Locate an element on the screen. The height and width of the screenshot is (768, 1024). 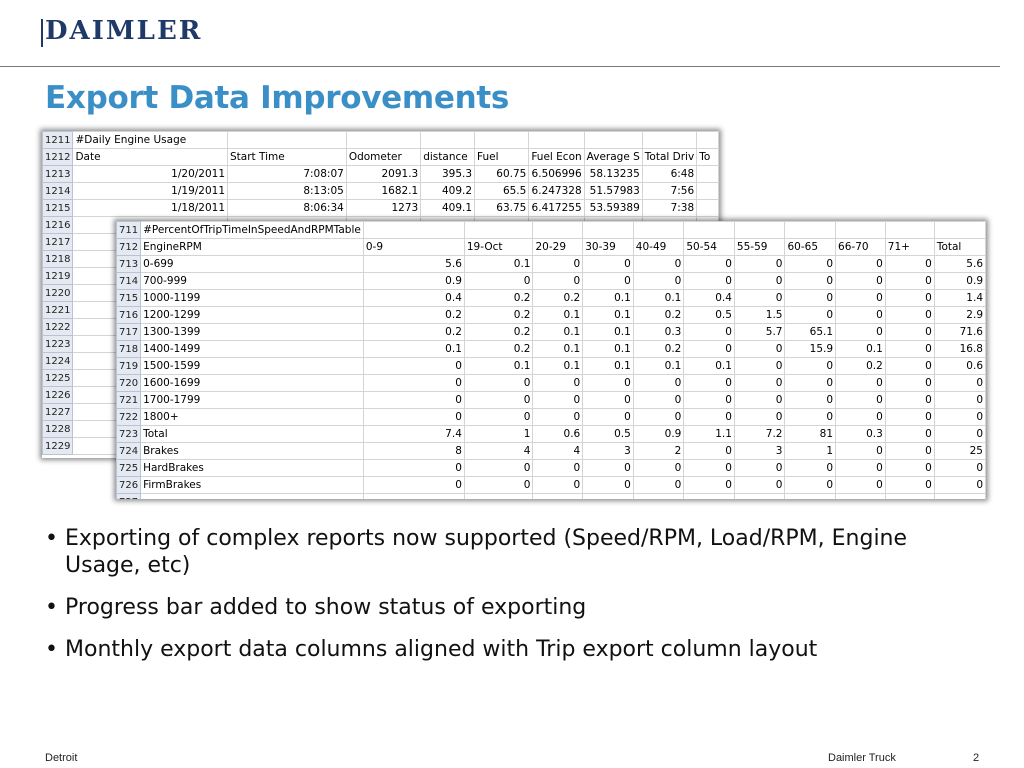
table-row: 715 1000-1199 0.4 0.2 0.2 0.1 0.1 0.4 0 0 0 0 1.4 is located at coordinates (551, 298).